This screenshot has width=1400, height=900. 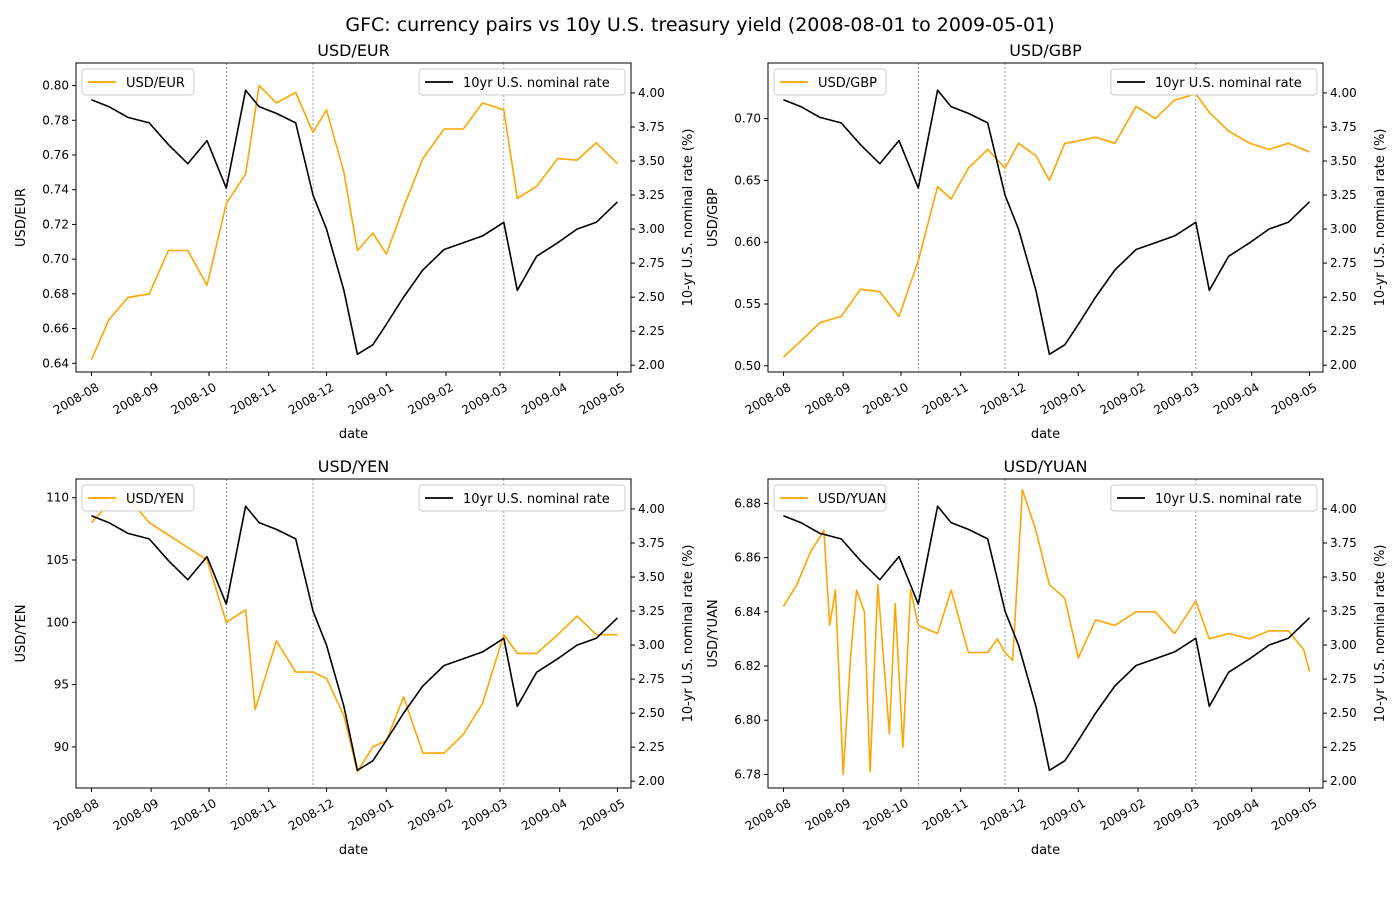 What do you see at coordinates (747, 304) in the screenshot?
I see `y-tick-label: 0.55` at bounding box center [747, 304].